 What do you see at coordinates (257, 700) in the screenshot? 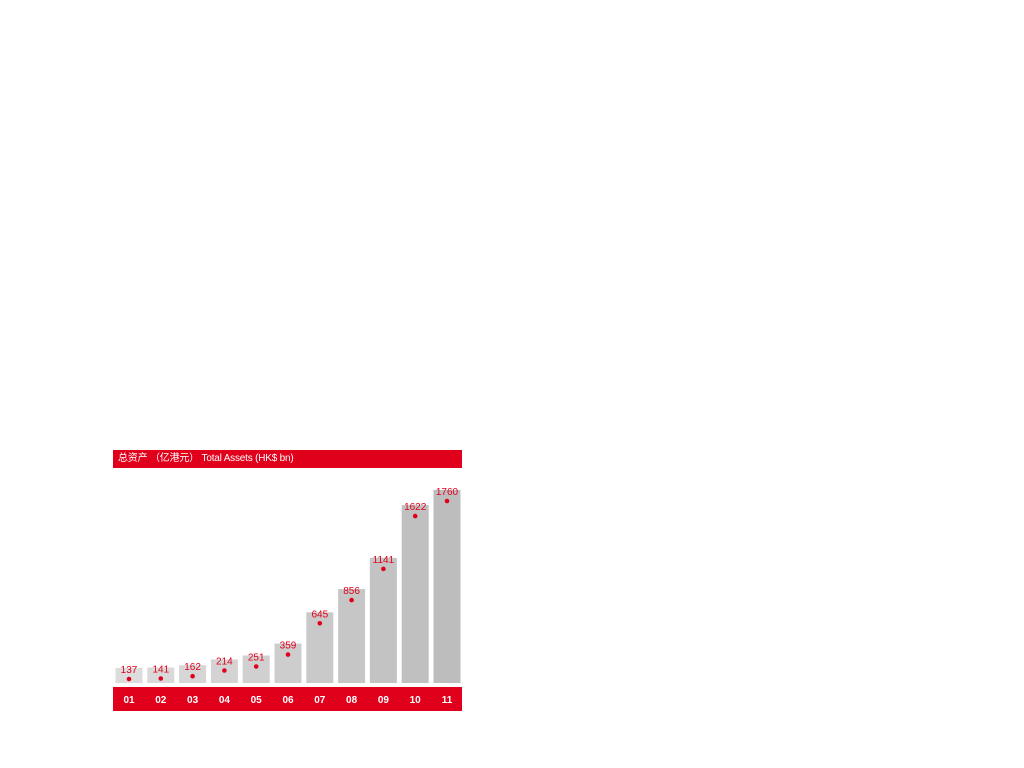
I see `x-tick-label-05: 05` at bounding box center [257, 700].